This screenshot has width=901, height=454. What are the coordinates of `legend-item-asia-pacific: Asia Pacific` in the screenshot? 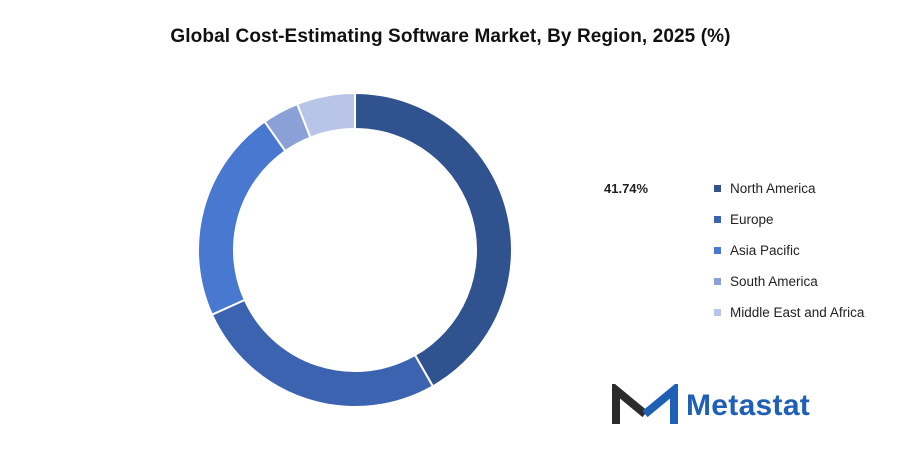 It's located at (789, 250).